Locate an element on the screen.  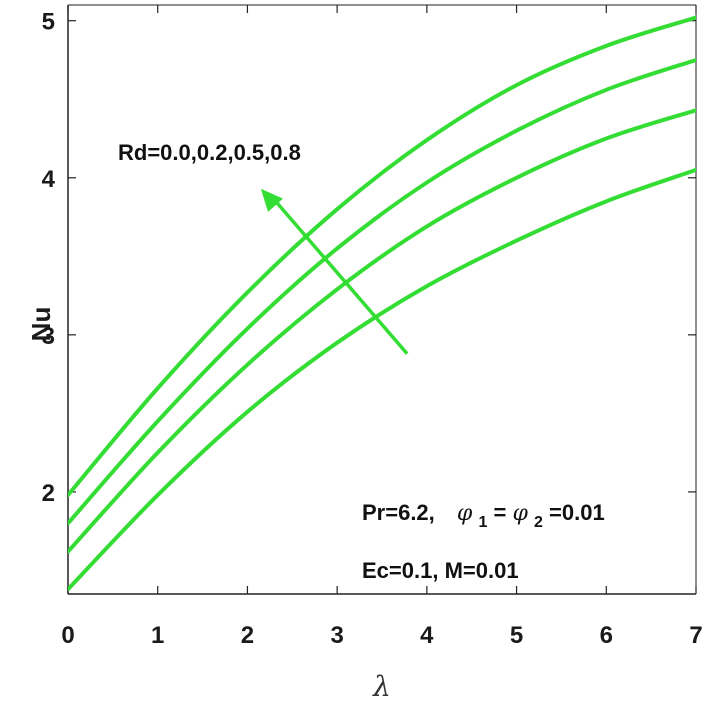
param-phi1-sub: 1 is located at coordinates (482, 522).